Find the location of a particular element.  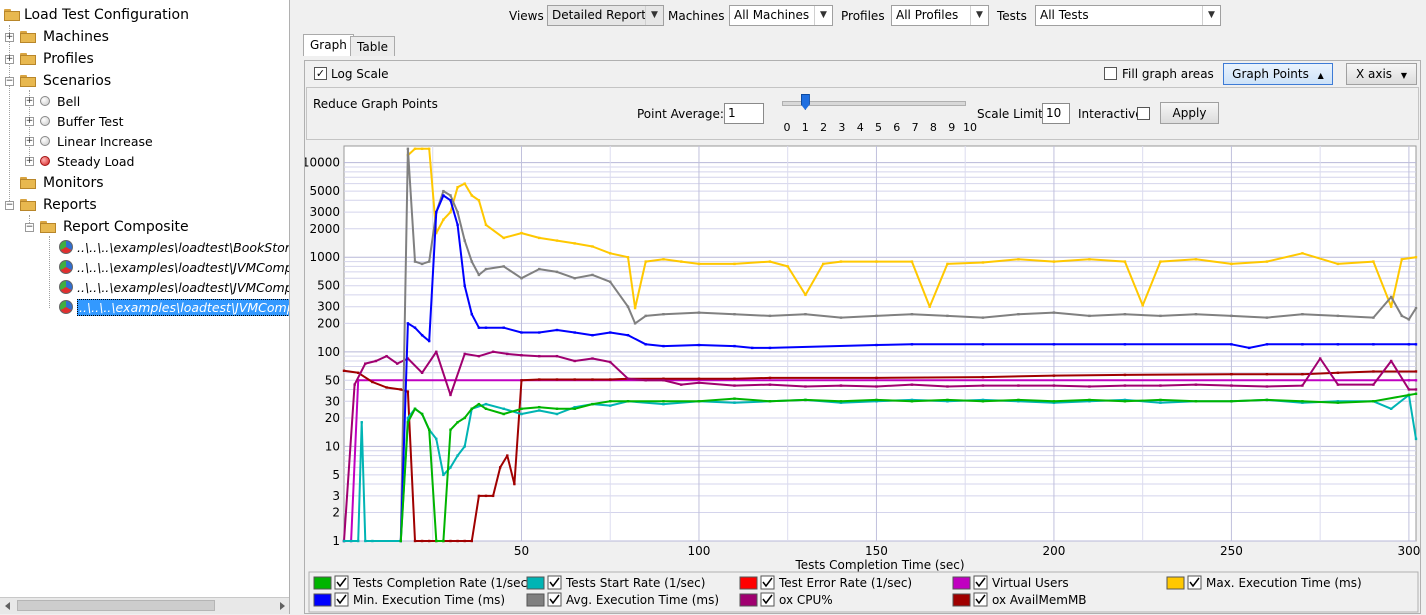

tree-horizontal-scrollbar is located at coordinates (144, 605).